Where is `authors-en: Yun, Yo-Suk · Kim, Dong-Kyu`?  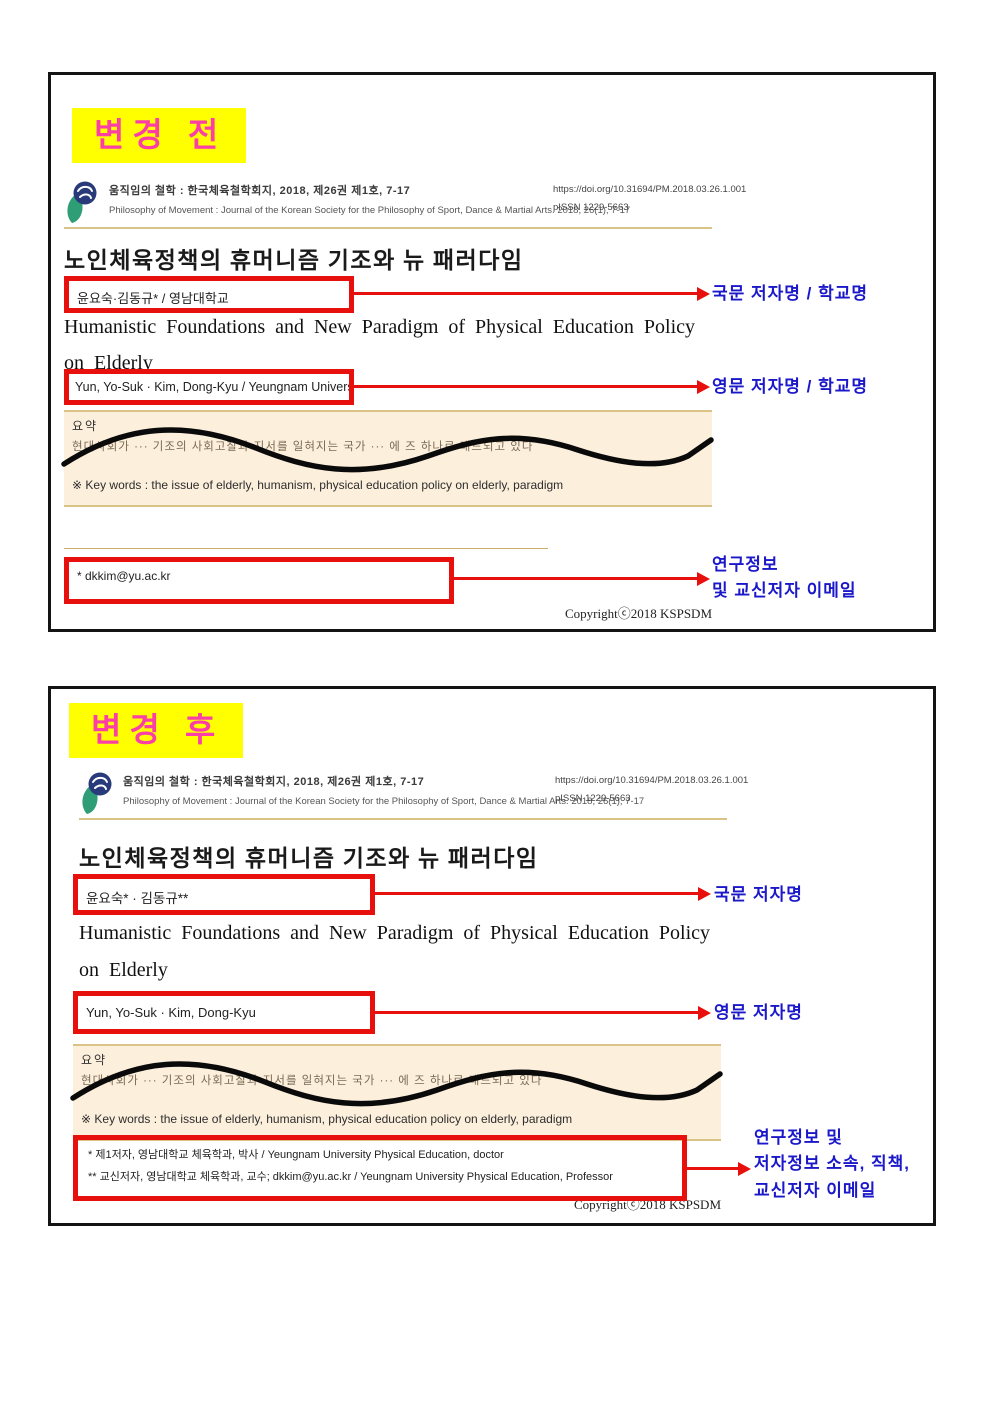
authors-en: Yun, Yo-Suk · Kim, Dong-Kyu is located at coordinates (171, 1012).